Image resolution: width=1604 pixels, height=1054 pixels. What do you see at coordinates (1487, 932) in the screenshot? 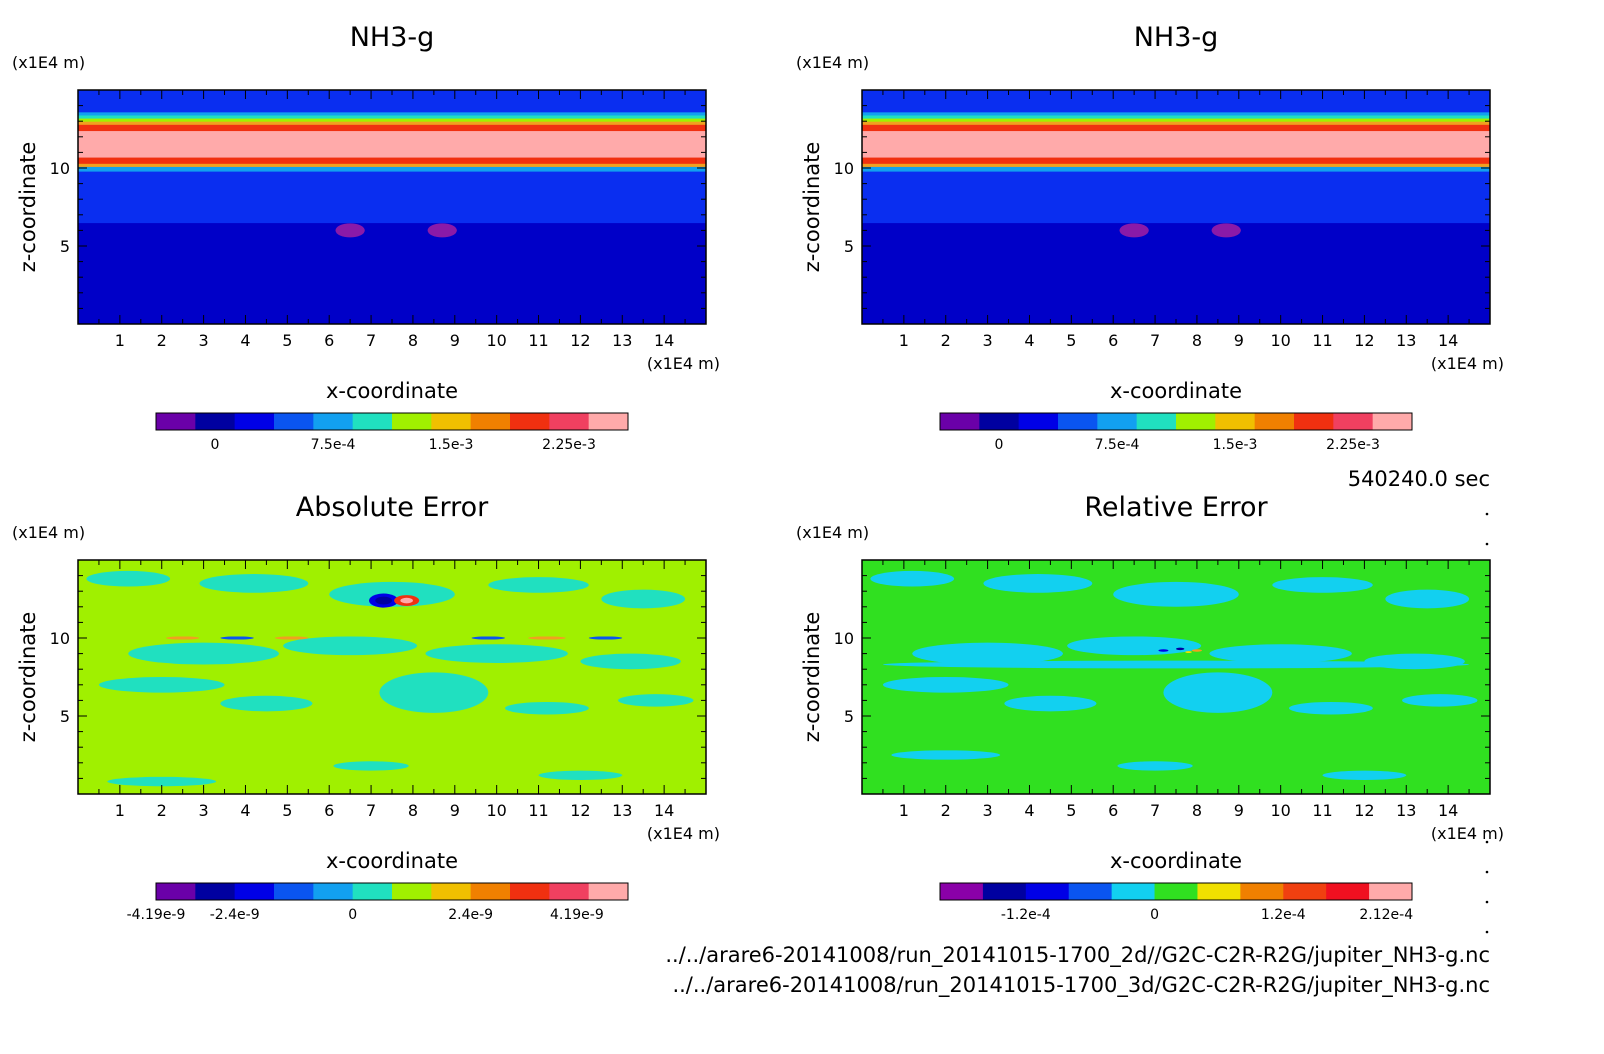
I see `edge-dot` at bounding box center [1487, 932].